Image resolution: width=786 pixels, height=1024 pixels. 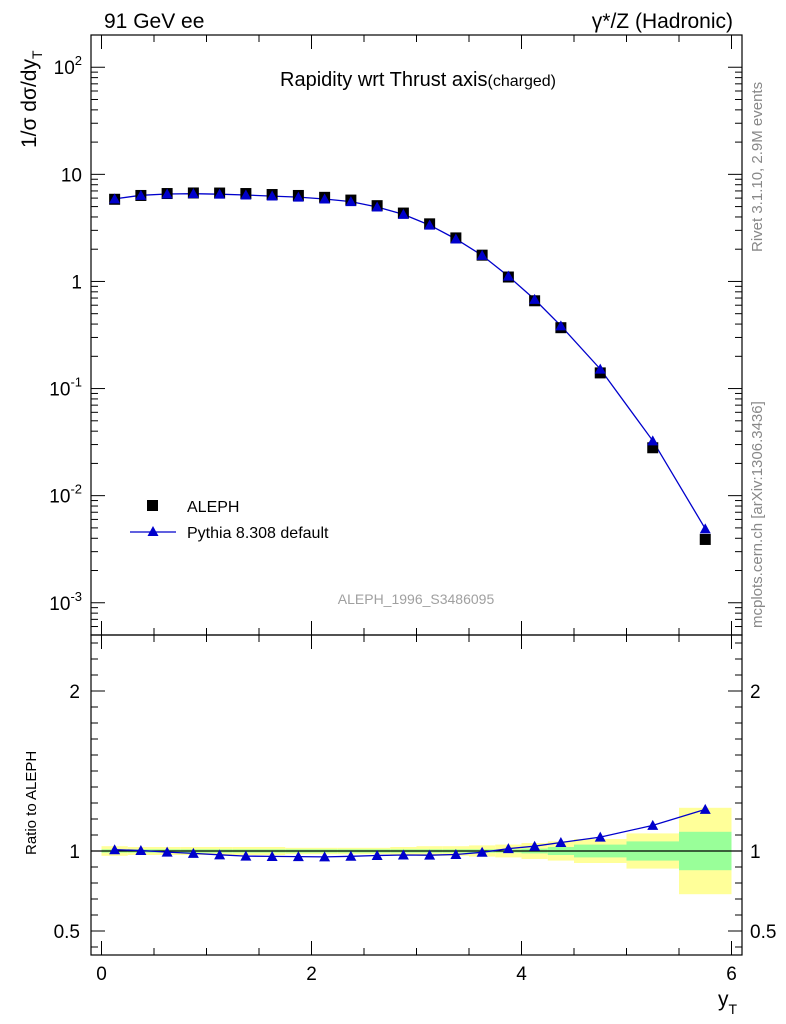 I want to click on legend-pythia-label: Pythia 8.308 default, so click(x=258, y=533).